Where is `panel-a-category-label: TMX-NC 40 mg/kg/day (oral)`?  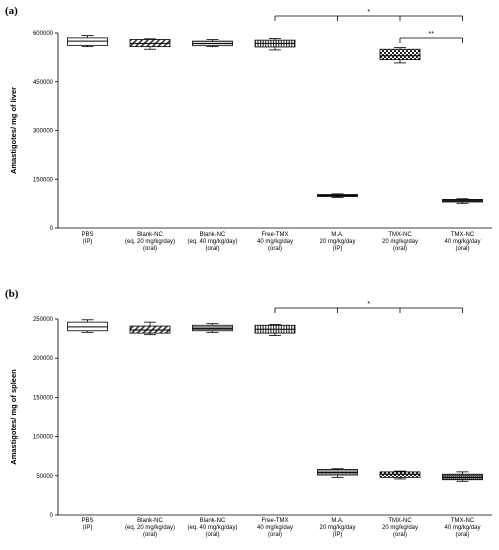 panel-a-category-label: TMX-NC 40 mg/kg/day (oral) is located at coordinates (462, 242).